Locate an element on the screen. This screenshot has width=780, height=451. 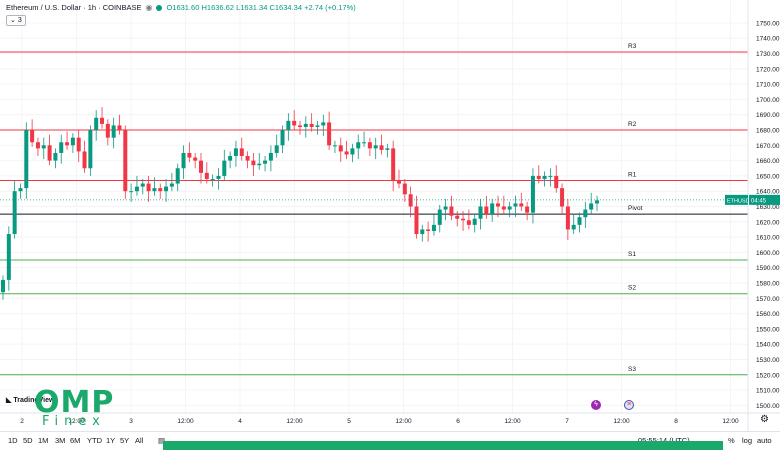
lightning-icon: ϟ is located at coordinates (596, 405).